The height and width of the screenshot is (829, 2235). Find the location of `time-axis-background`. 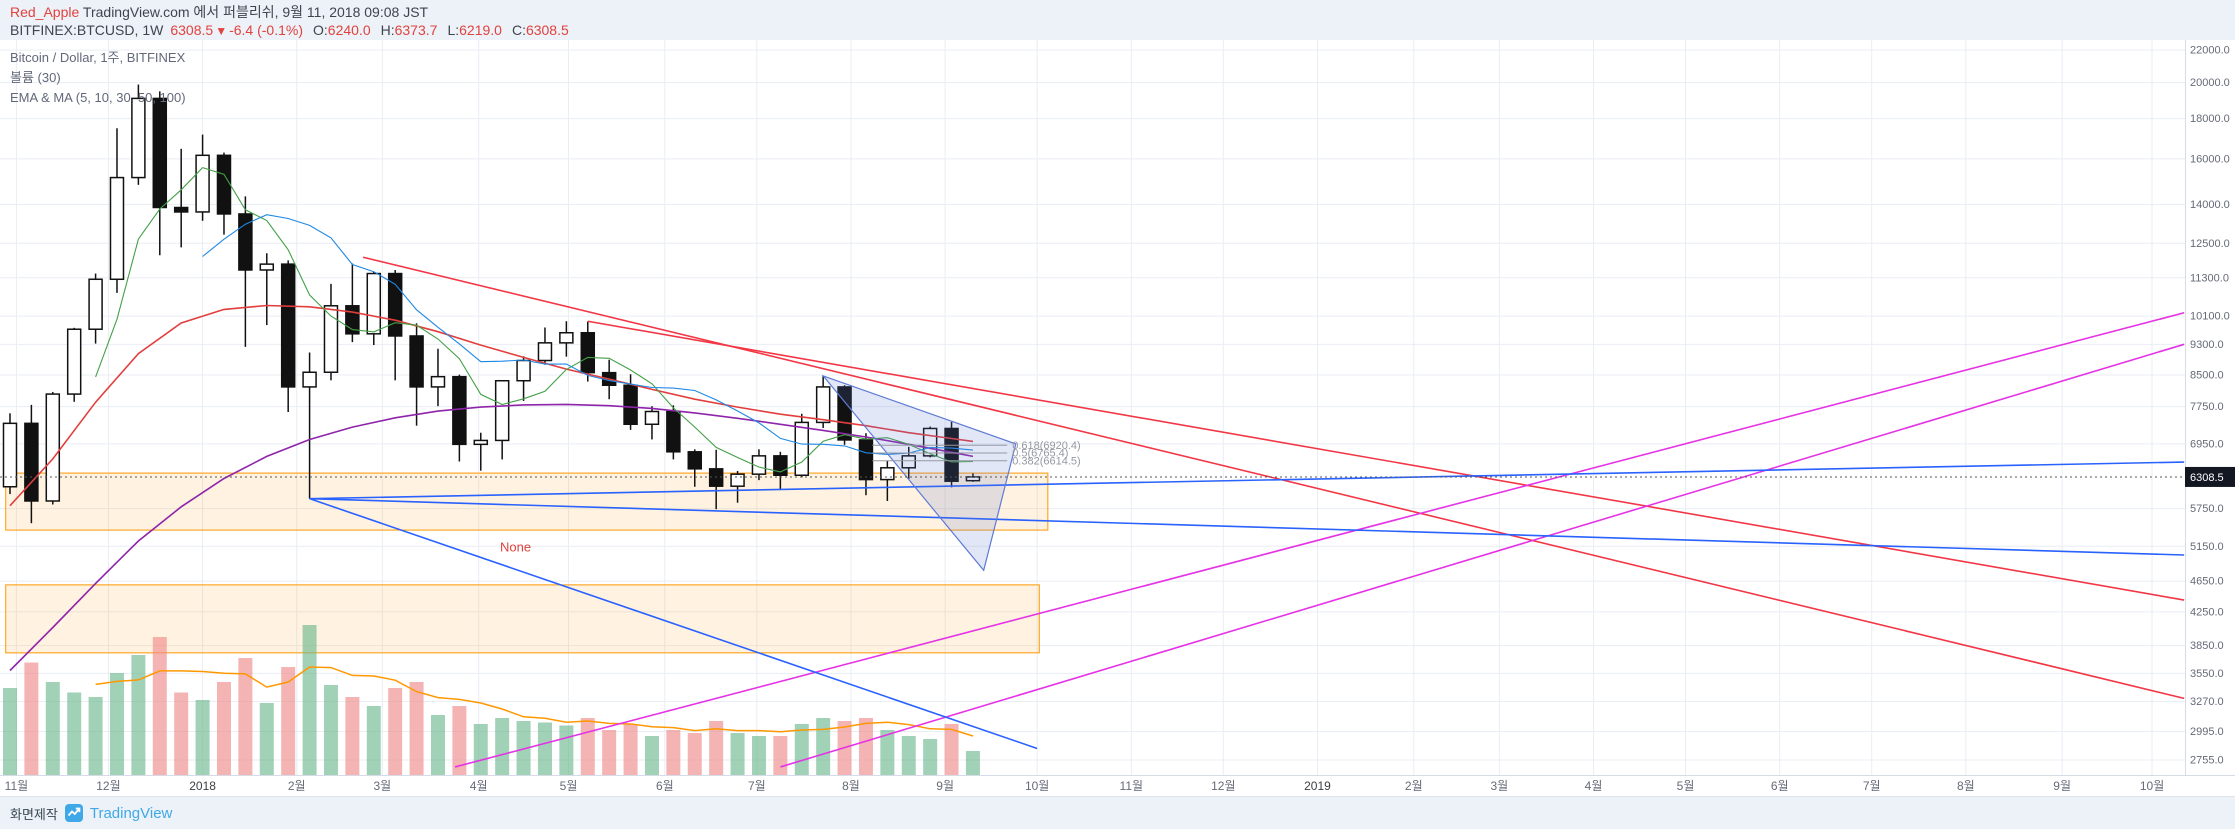

time-axis-background is located at coordinates (1092, 785).